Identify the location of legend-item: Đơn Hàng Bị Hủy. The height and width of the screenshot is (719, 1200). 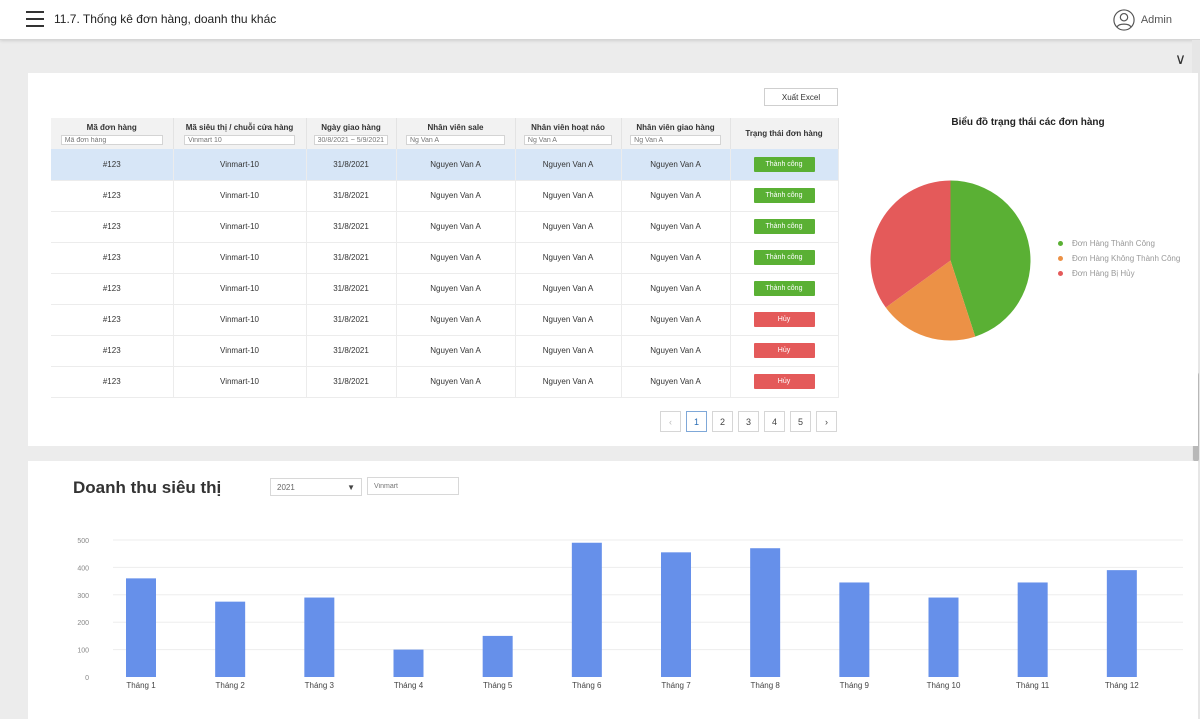
(1119, 273).